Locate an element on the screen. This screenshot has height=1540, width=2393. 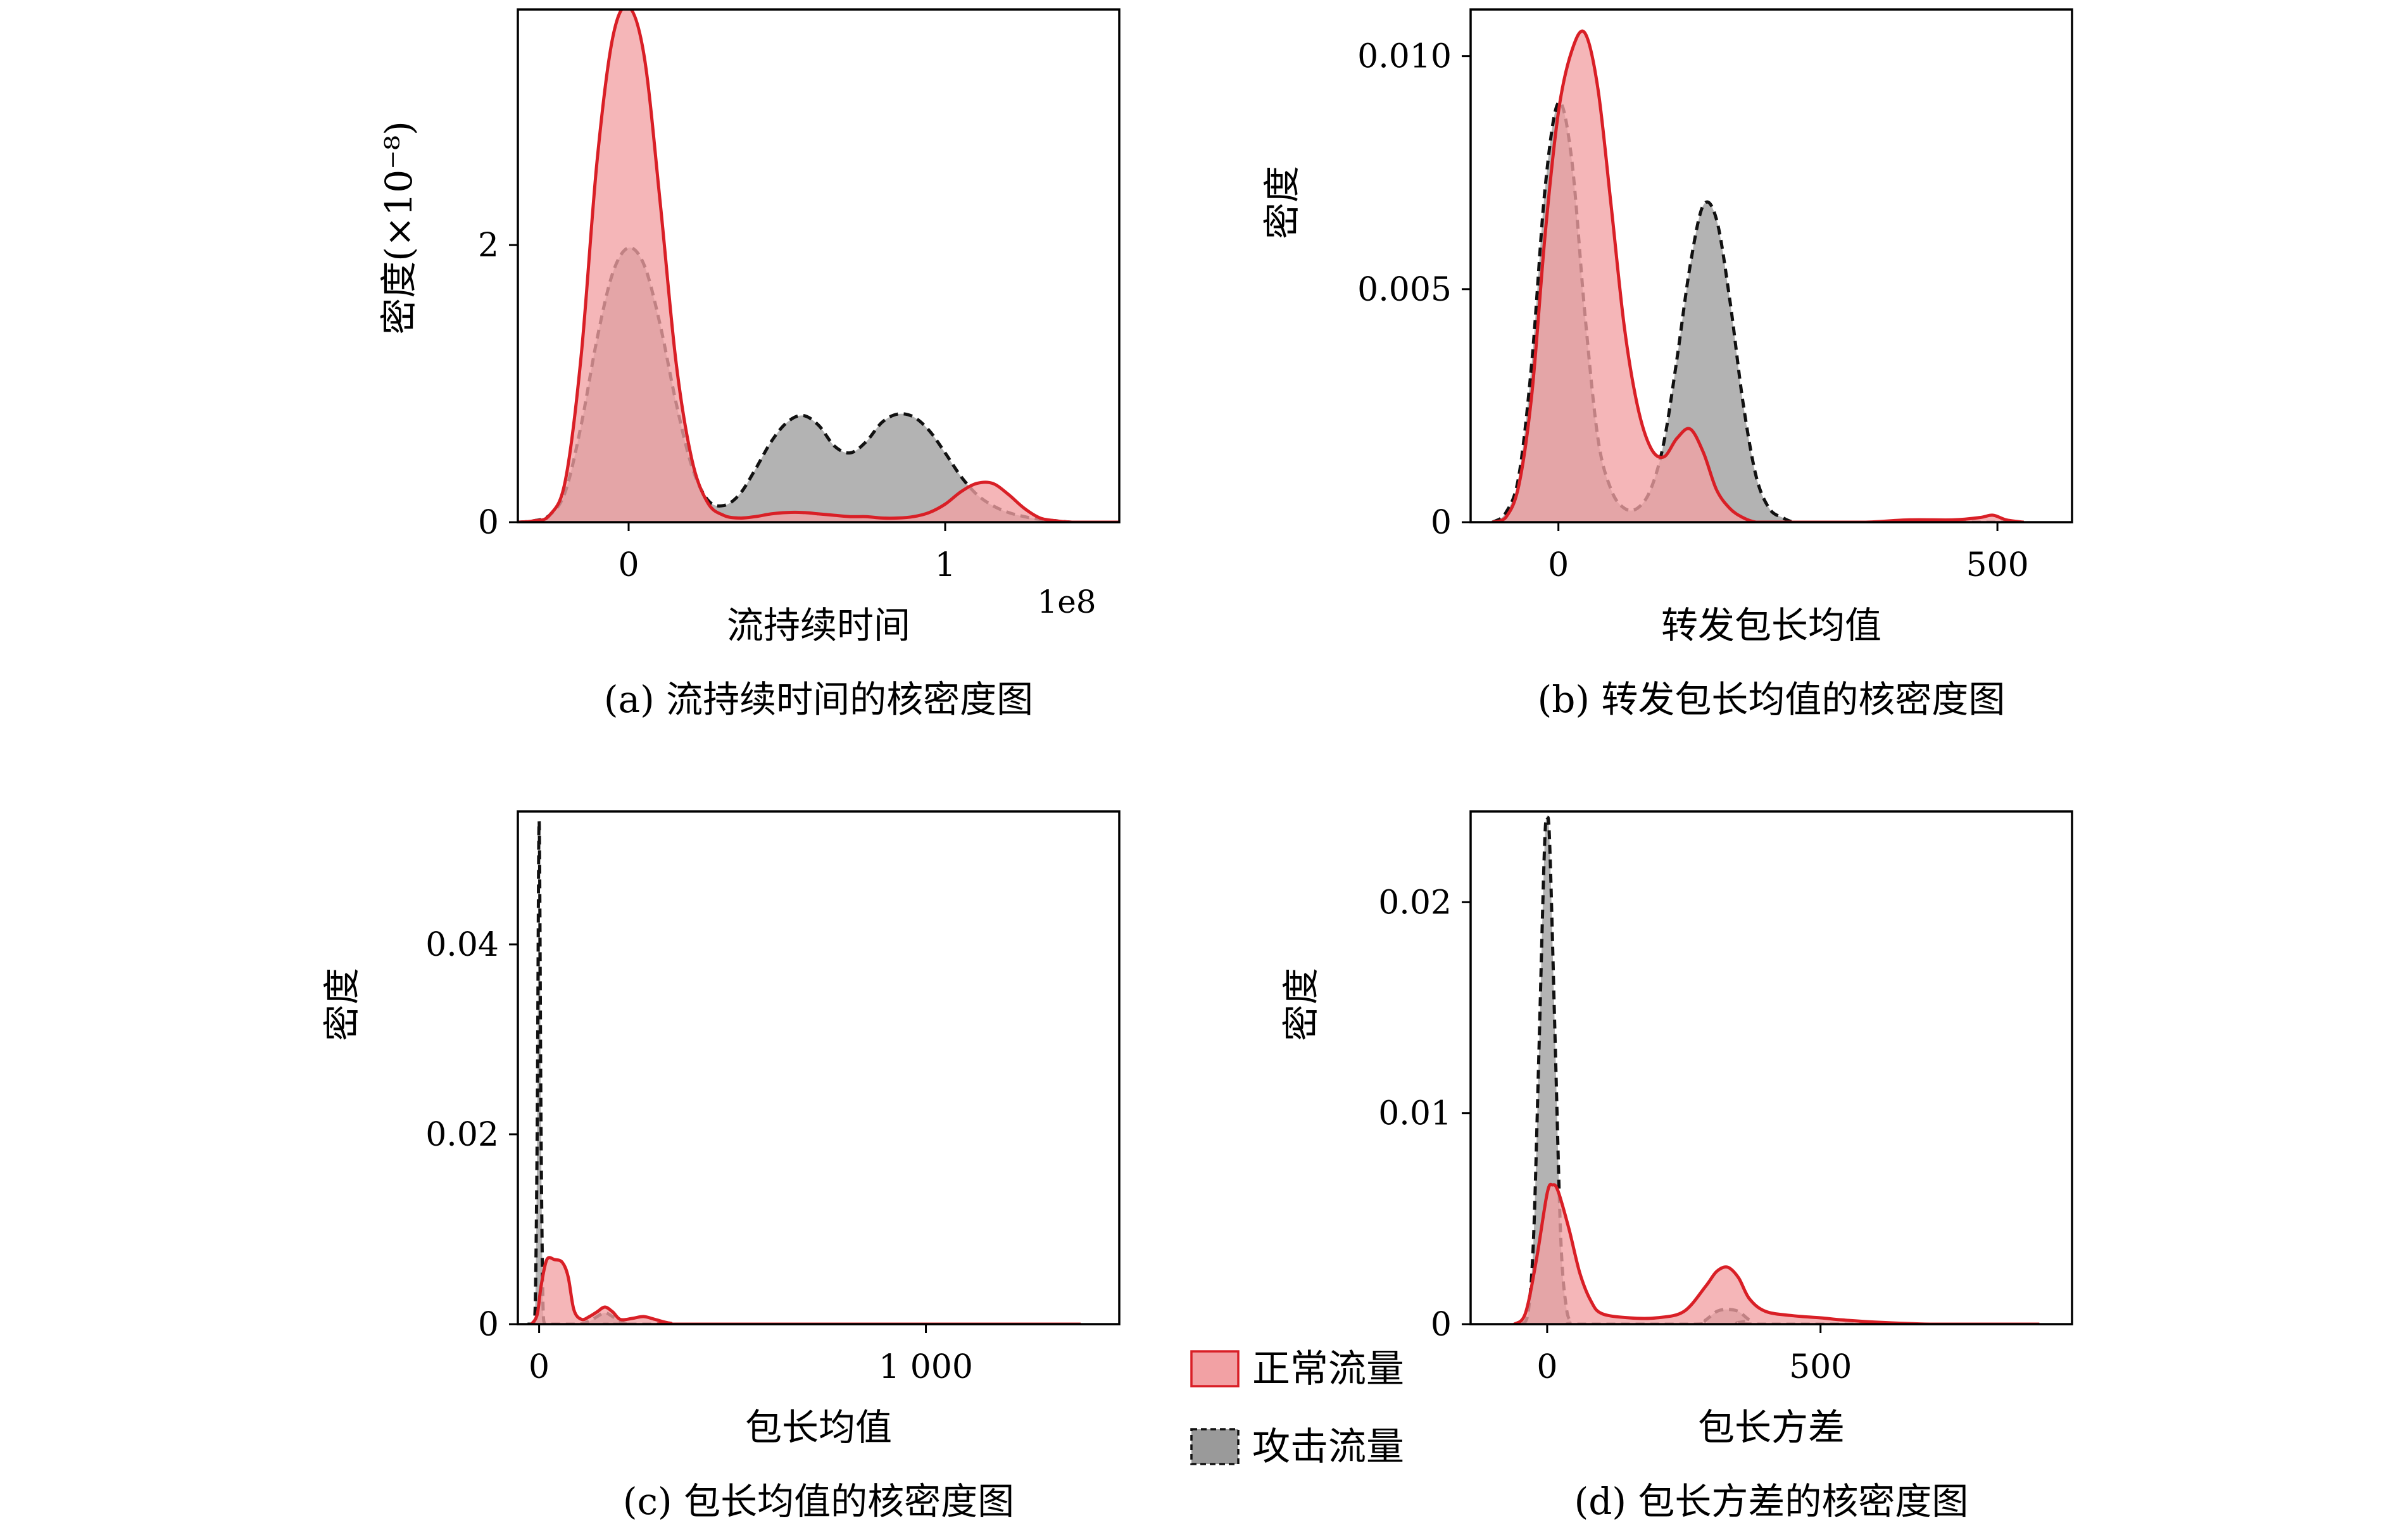
y-tick-label: 0.04 is located at coordinates (462, 945).